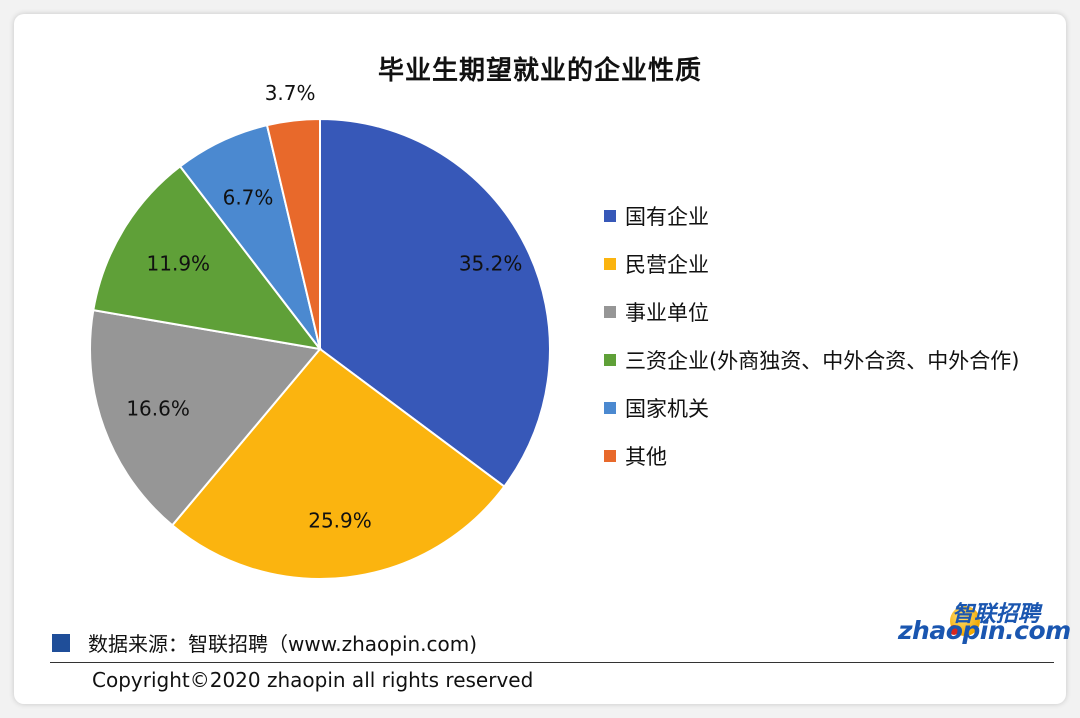 This screenshot has width=1080, height=718. Describe the element at coordinates (811, 312) in the screenshot. I see `legend-item-3: 事业单位` at that location.